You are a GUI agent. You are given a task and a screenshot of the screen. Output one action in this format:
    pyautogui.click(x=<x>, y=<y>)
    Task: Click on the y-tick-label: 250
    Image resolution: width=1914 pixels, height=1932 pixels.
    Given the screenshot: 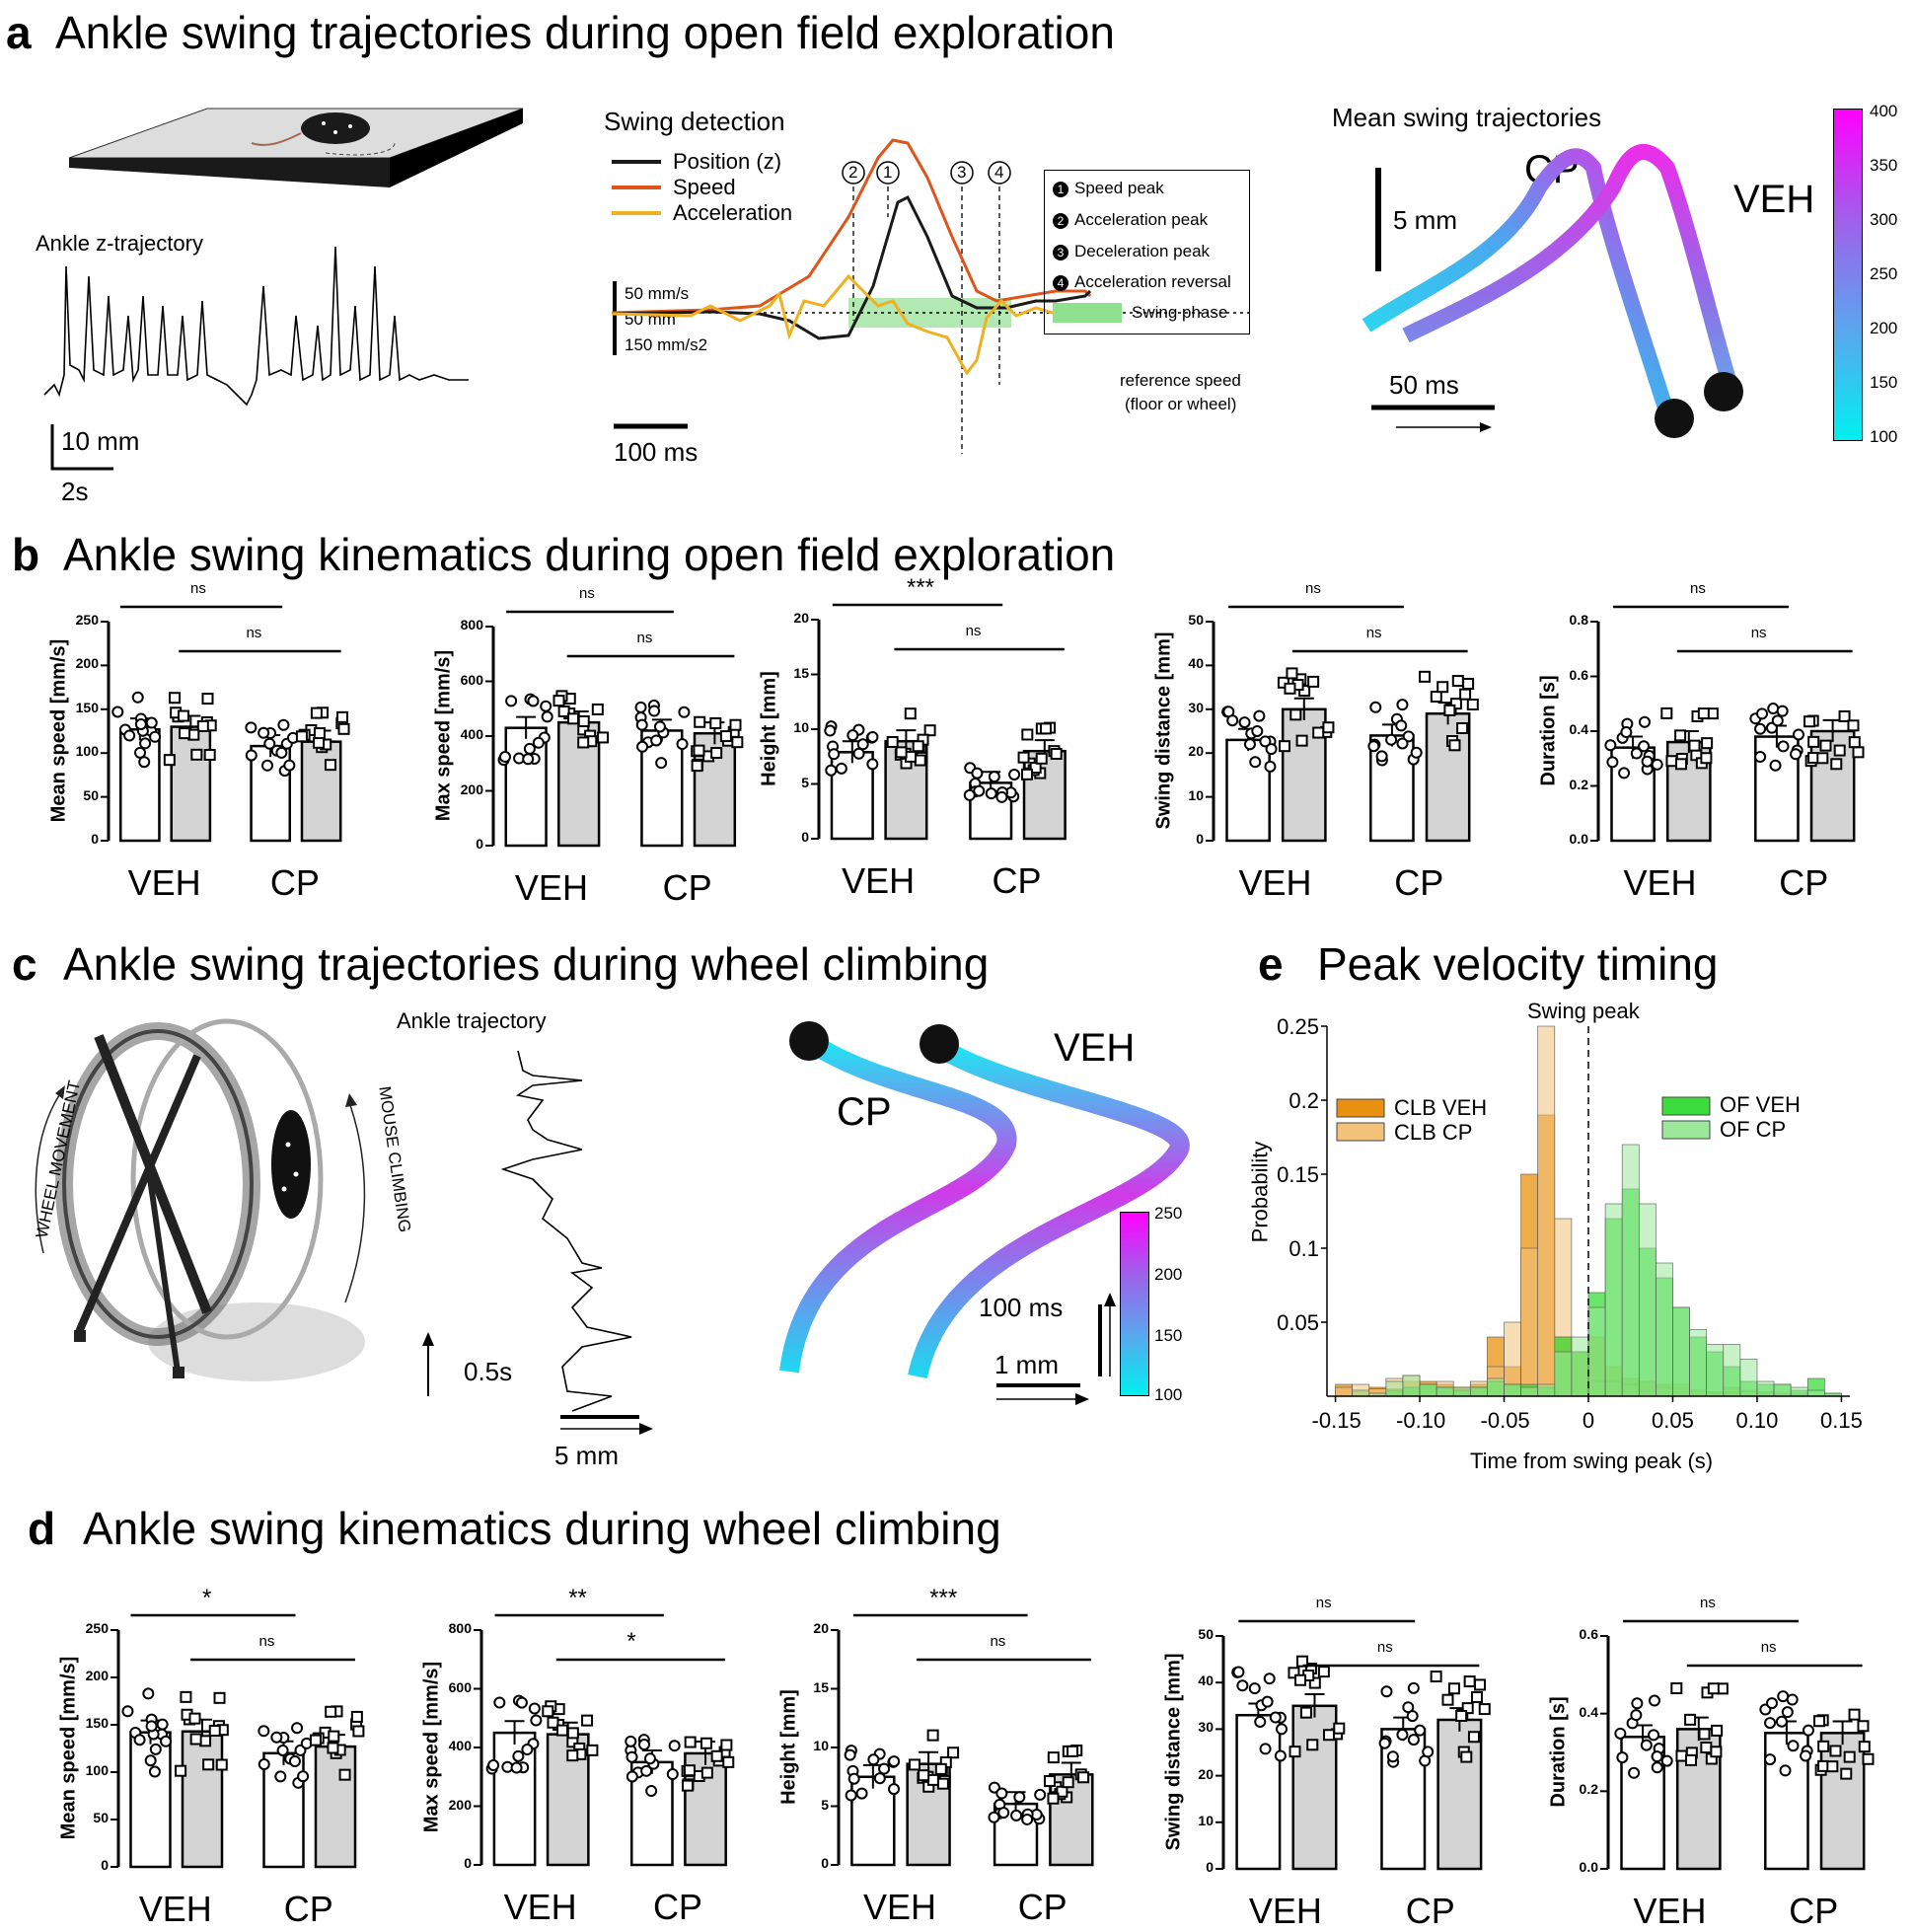 What is the action you would take?
    pyautogui.click(x=87, y=620)
    